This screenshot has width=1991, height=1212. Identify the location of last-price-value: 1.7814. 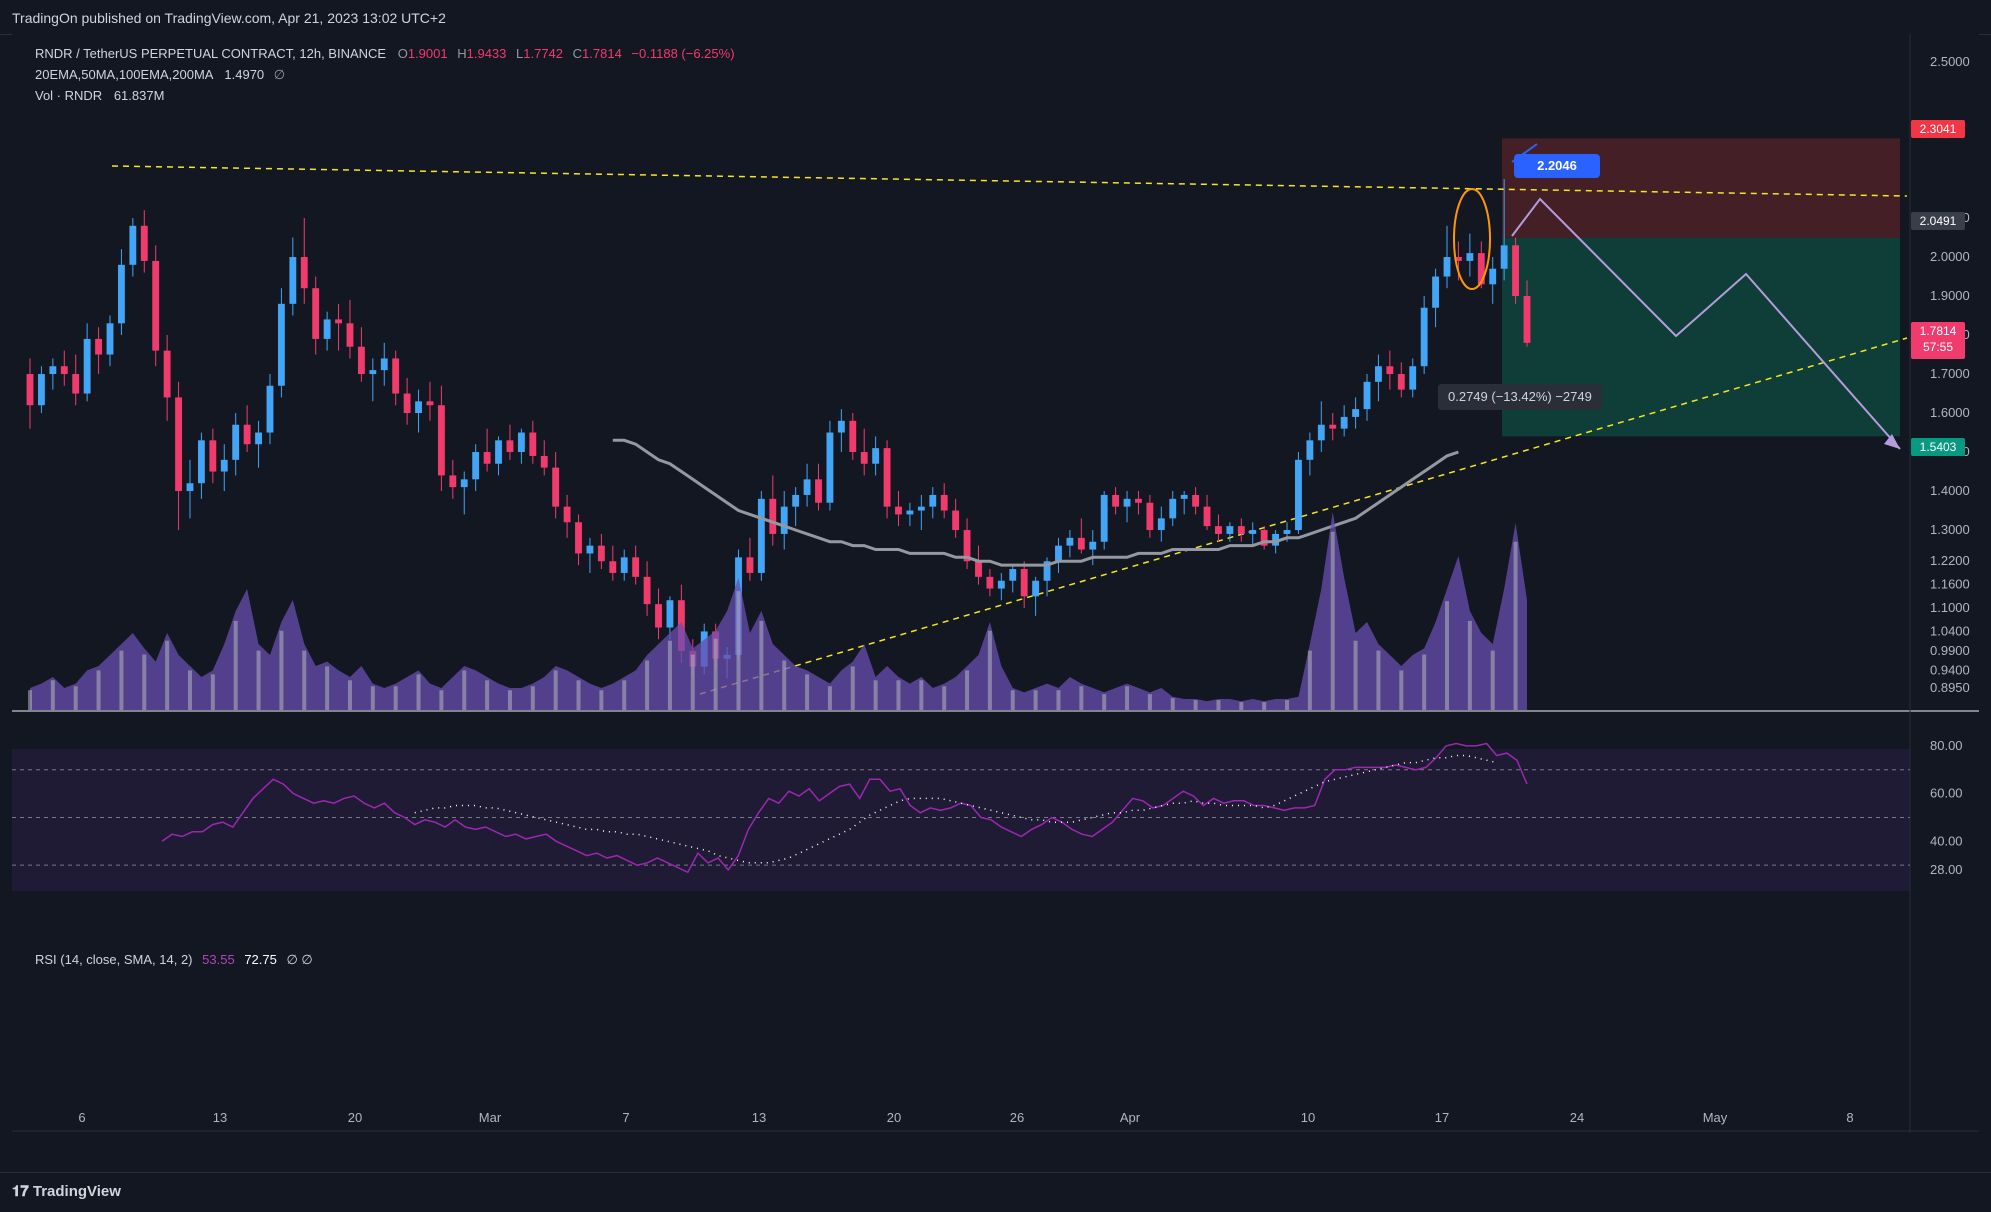
(1938, 331).